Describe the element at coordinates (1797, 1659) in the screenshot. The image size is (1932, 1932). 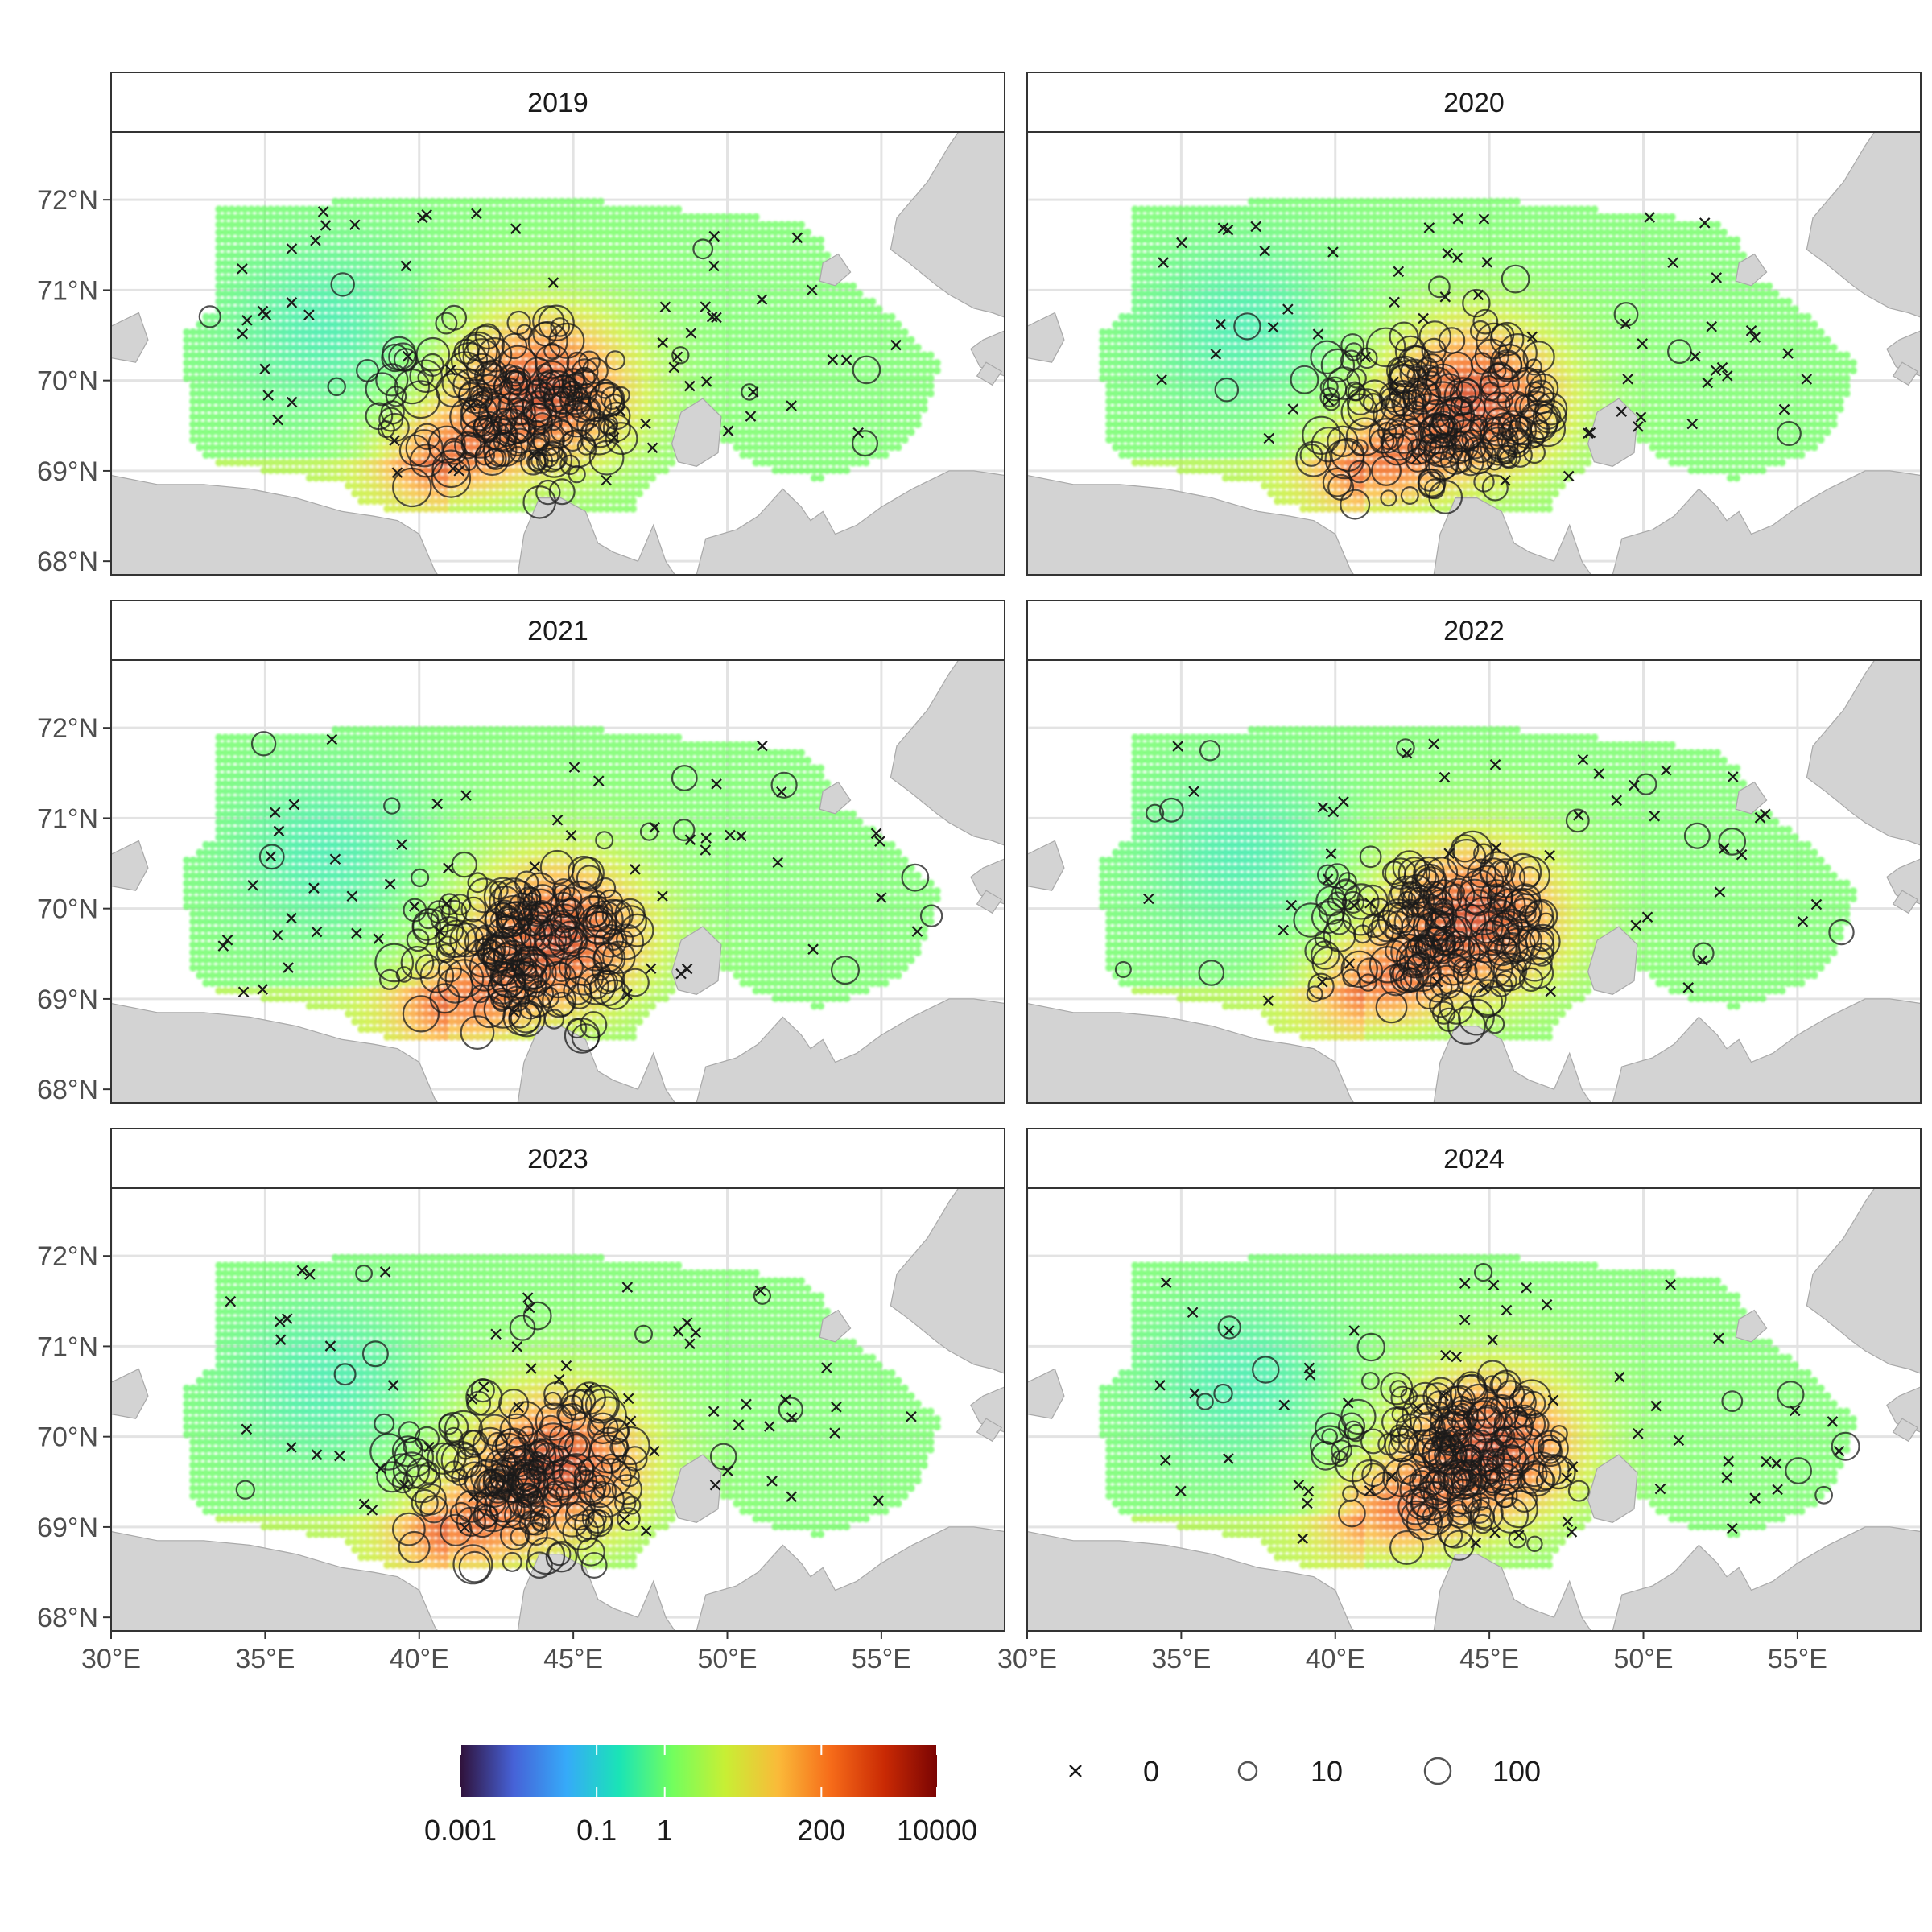
I see `lon-tick-label: 55°E` at that location.